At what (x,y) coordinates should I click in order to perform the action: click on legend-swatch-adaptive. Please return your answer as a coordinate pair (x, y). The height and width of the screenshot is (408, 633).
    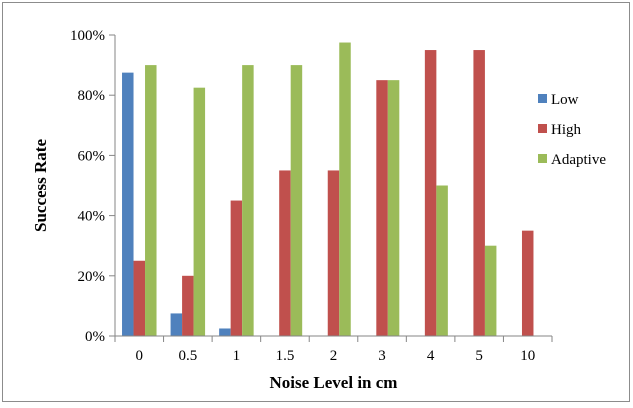
    Looking at the image, I should click on (542, 158).